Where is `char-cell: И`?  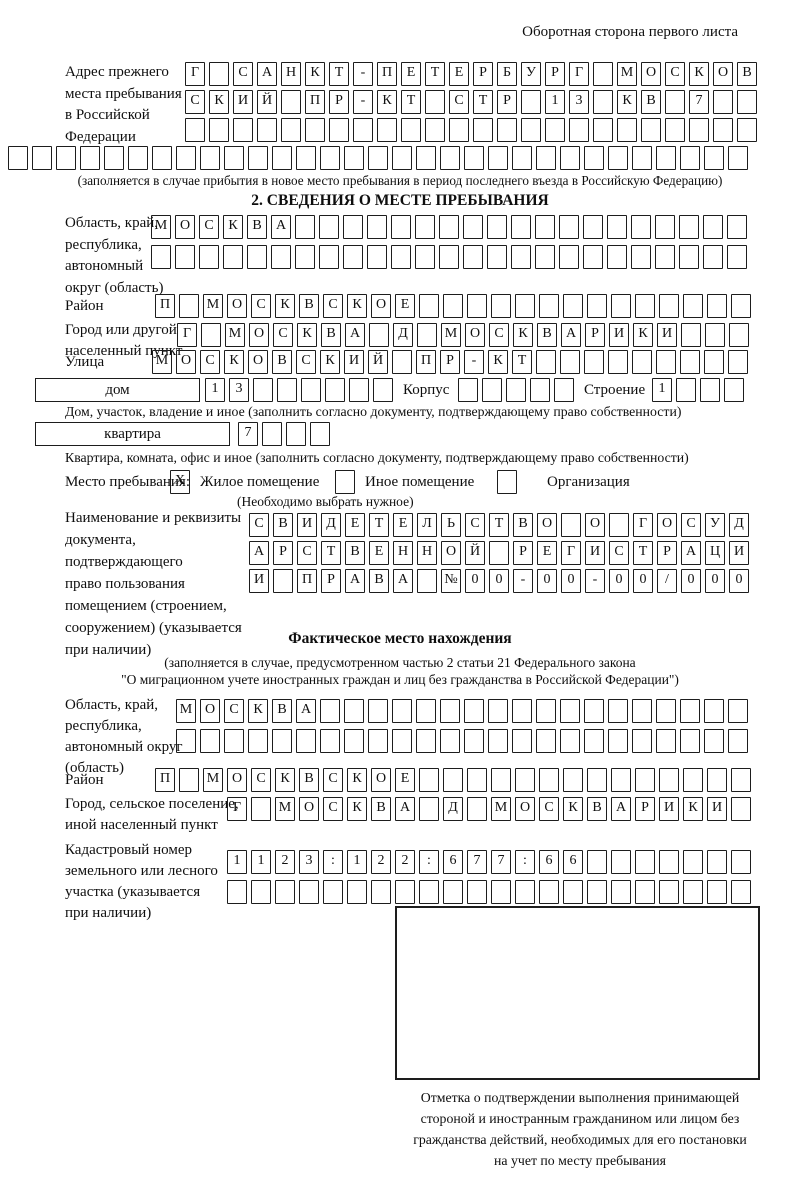 char-cell: И is located at coordinates (717, 809).